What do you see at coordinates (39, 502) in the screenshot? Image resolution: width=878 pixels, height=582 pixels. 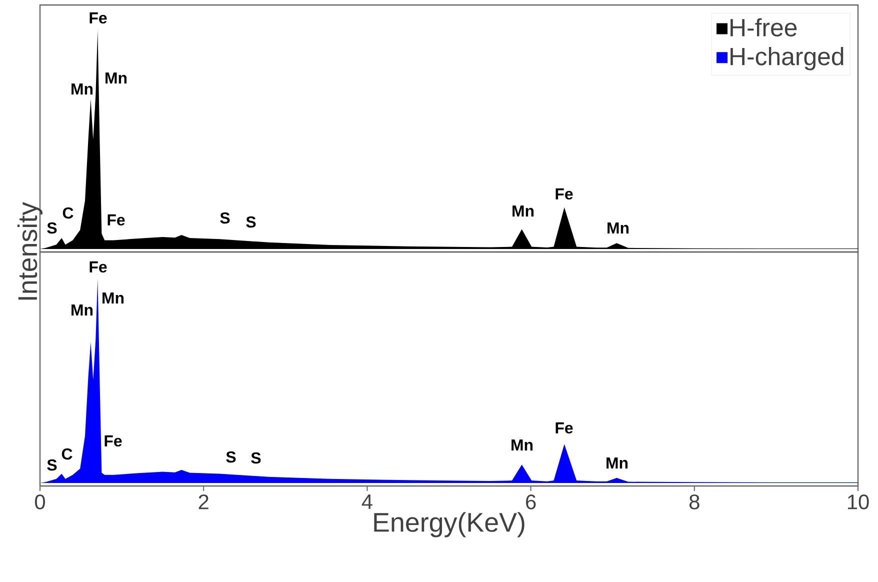 I see `x-tick-label: 0` at bounding box center [39, 502].